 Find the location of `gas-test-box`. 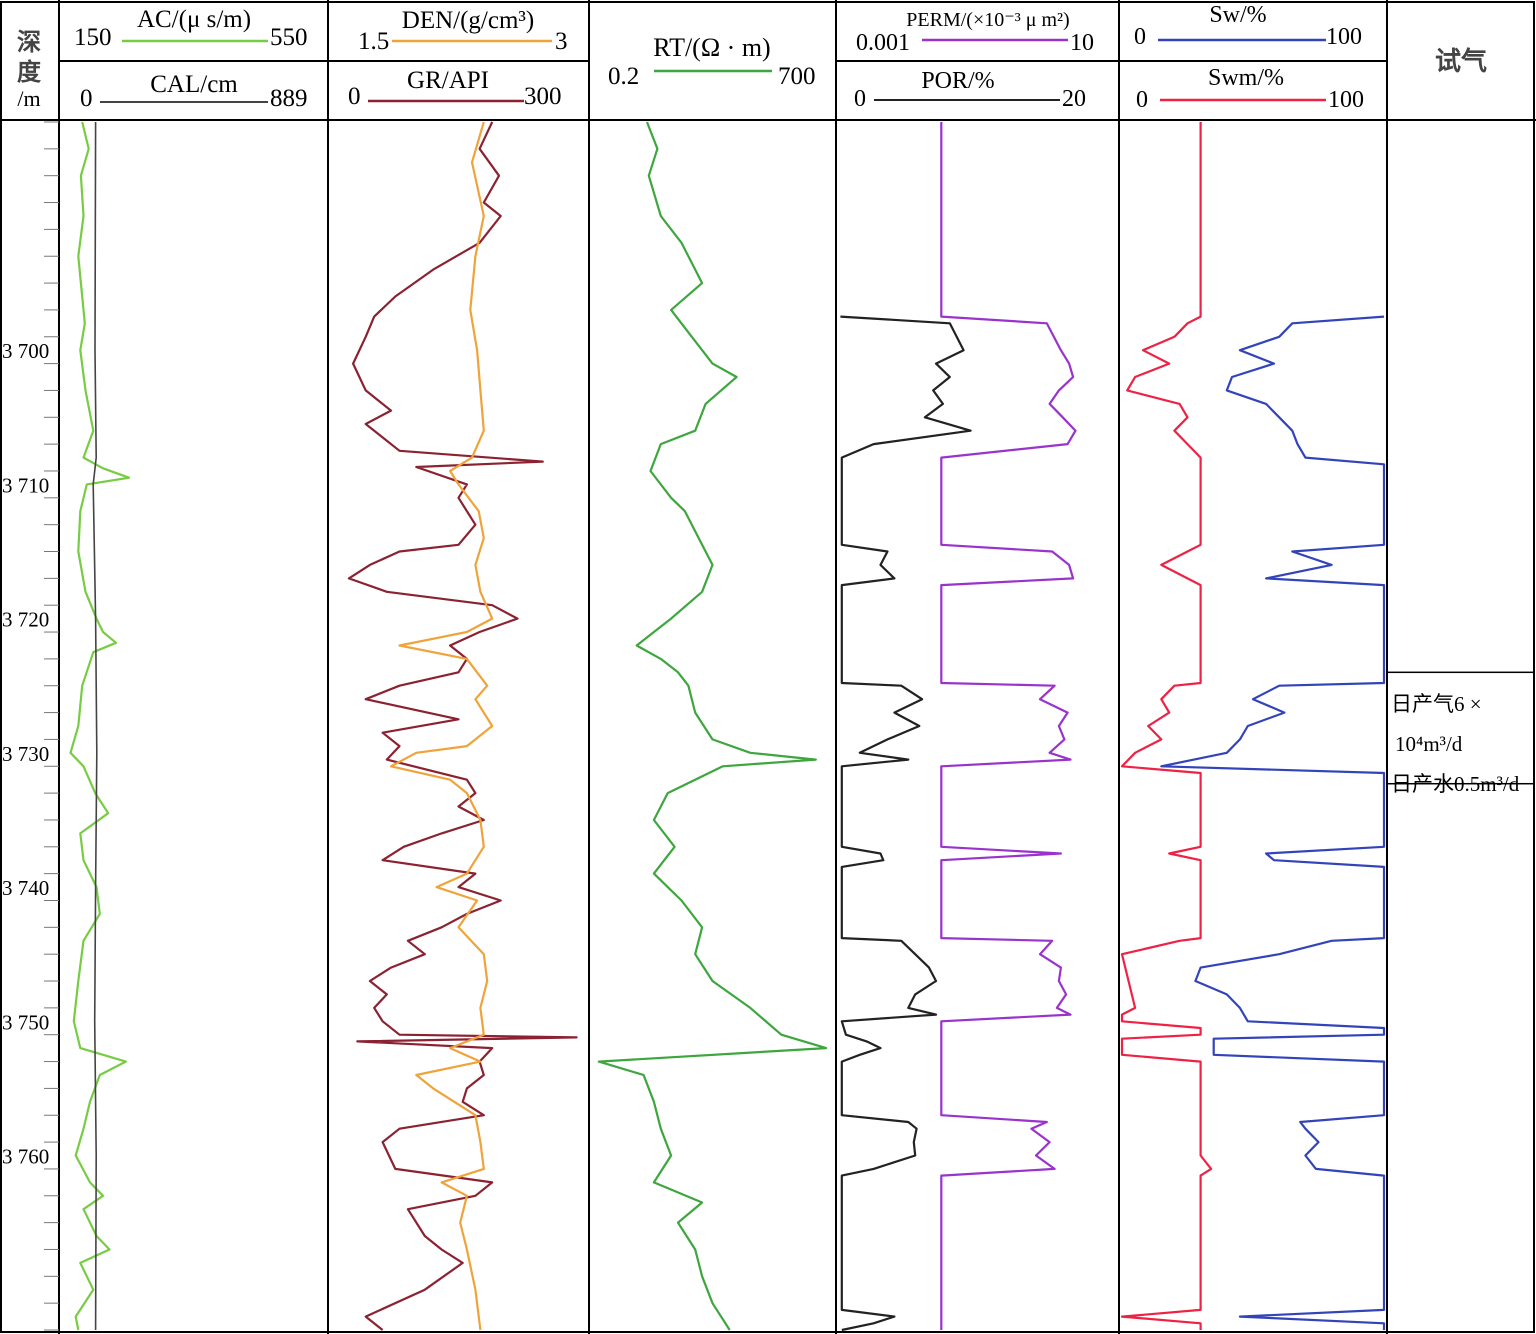

gas-test-box is located at coordinates (1460, 728).